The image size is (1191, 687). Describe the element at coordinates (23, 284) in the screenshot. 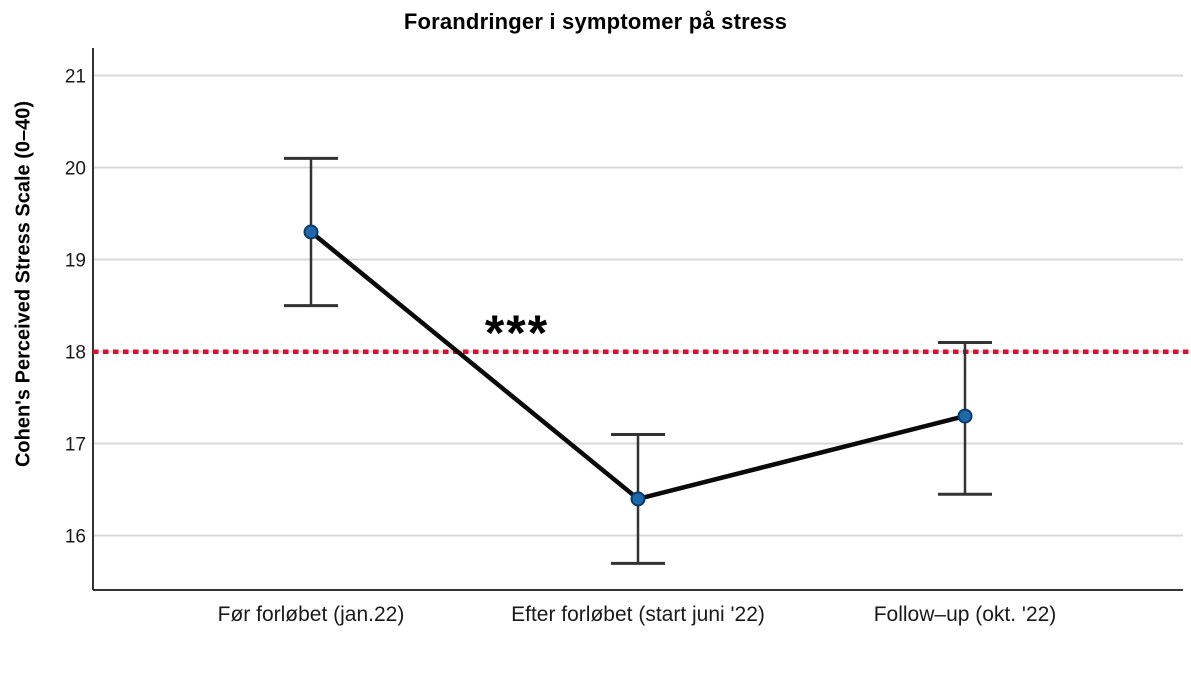

I see `y-axis-title: Cohen's Perceived Stress Scale (0–40)` at that location.